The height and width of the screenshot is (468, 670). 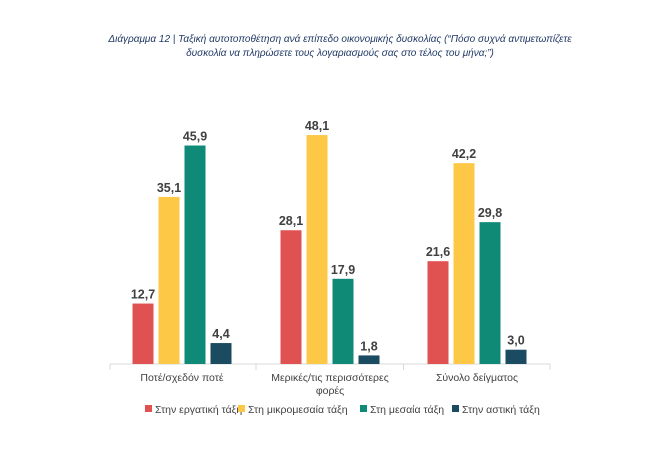 I want to click on bar-data-label: 3,0, so click(x=515, y=341).